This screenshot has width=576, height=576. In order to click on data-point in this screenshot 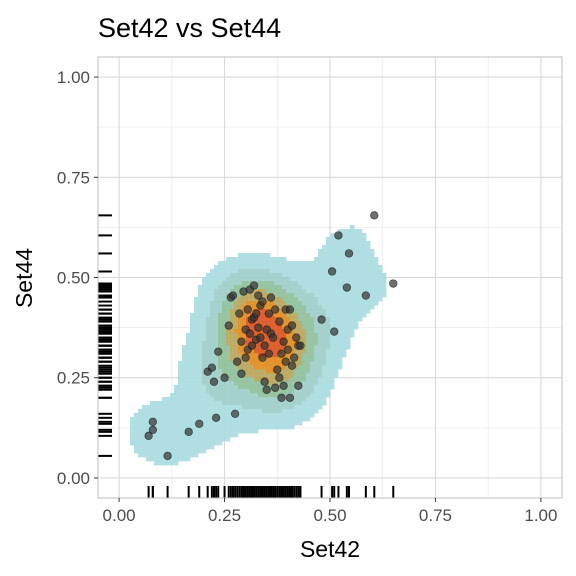, I will do `click(233, 296)`.